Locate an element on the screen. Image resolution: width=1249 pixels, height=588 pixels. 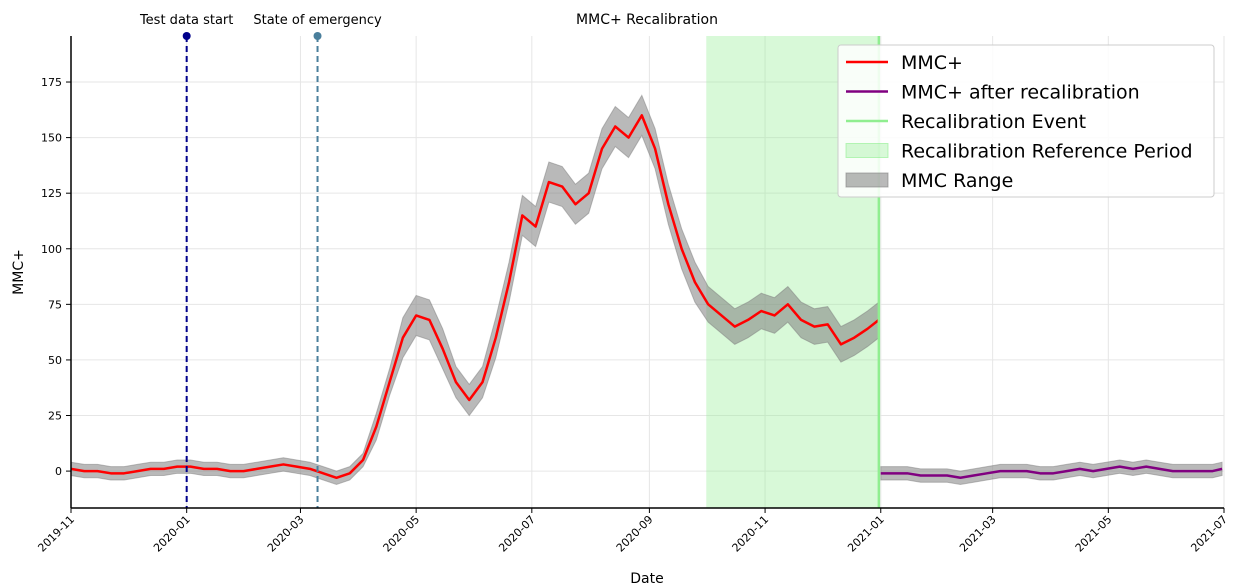
y-tick-label: 100 is located at coordinates (51, 249).